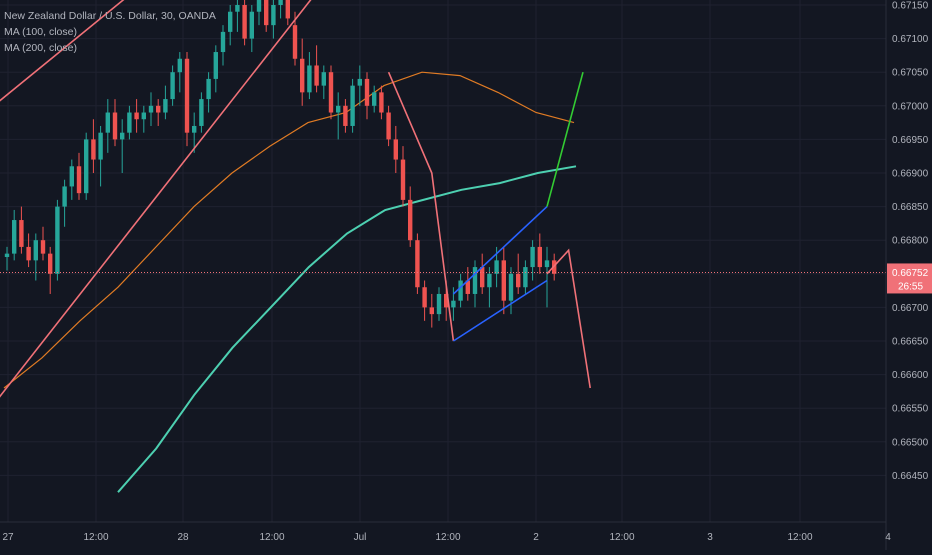 The image size is (932, 555). What do you see at coordinates (910, 308) in the screenshot?
I see `price-tick-label: 0.66700` at bounding box center [910, 308].